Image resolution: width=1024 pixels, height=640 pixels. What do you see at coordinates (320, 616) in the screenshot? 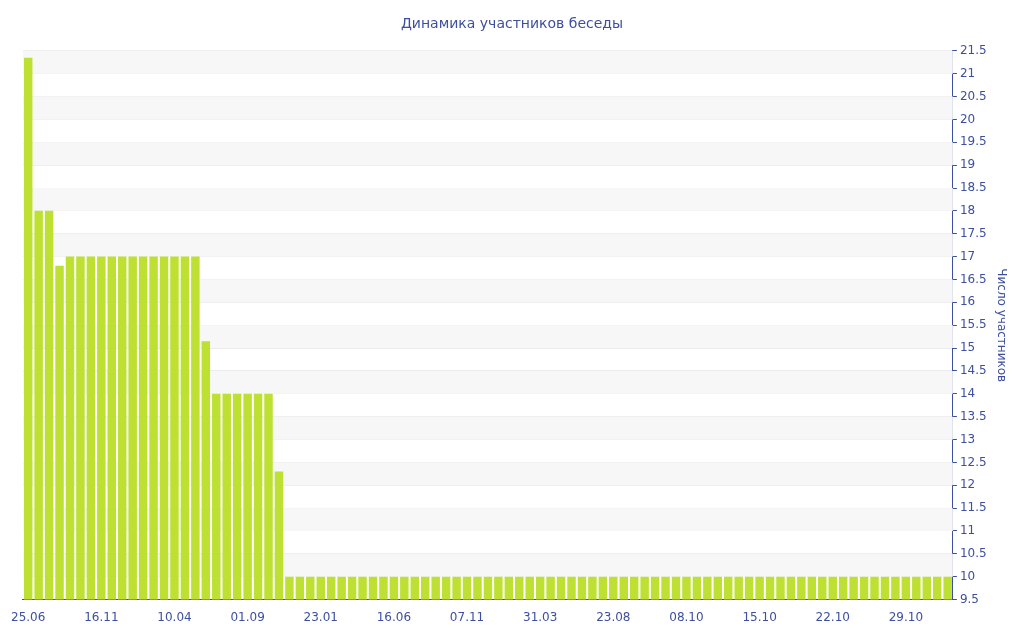
I see `x-tick-label: 23.01` at bounding box center [320, 616].